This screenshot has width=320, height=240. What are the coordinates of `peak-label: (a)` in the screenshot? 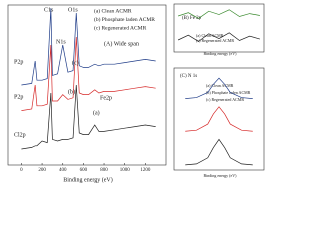 It's located at (96, 112).